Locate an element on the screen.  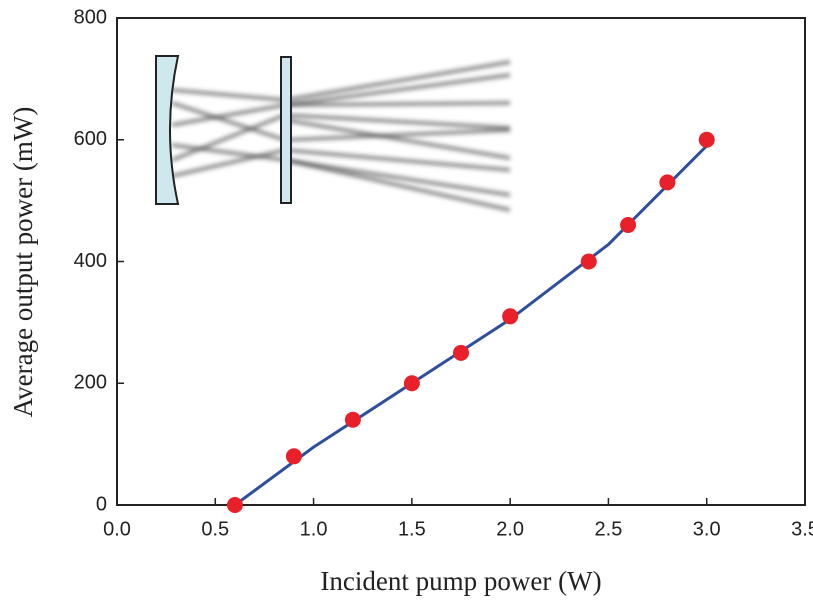
y-tick-label: 800 is located at coordinates (90, 17).